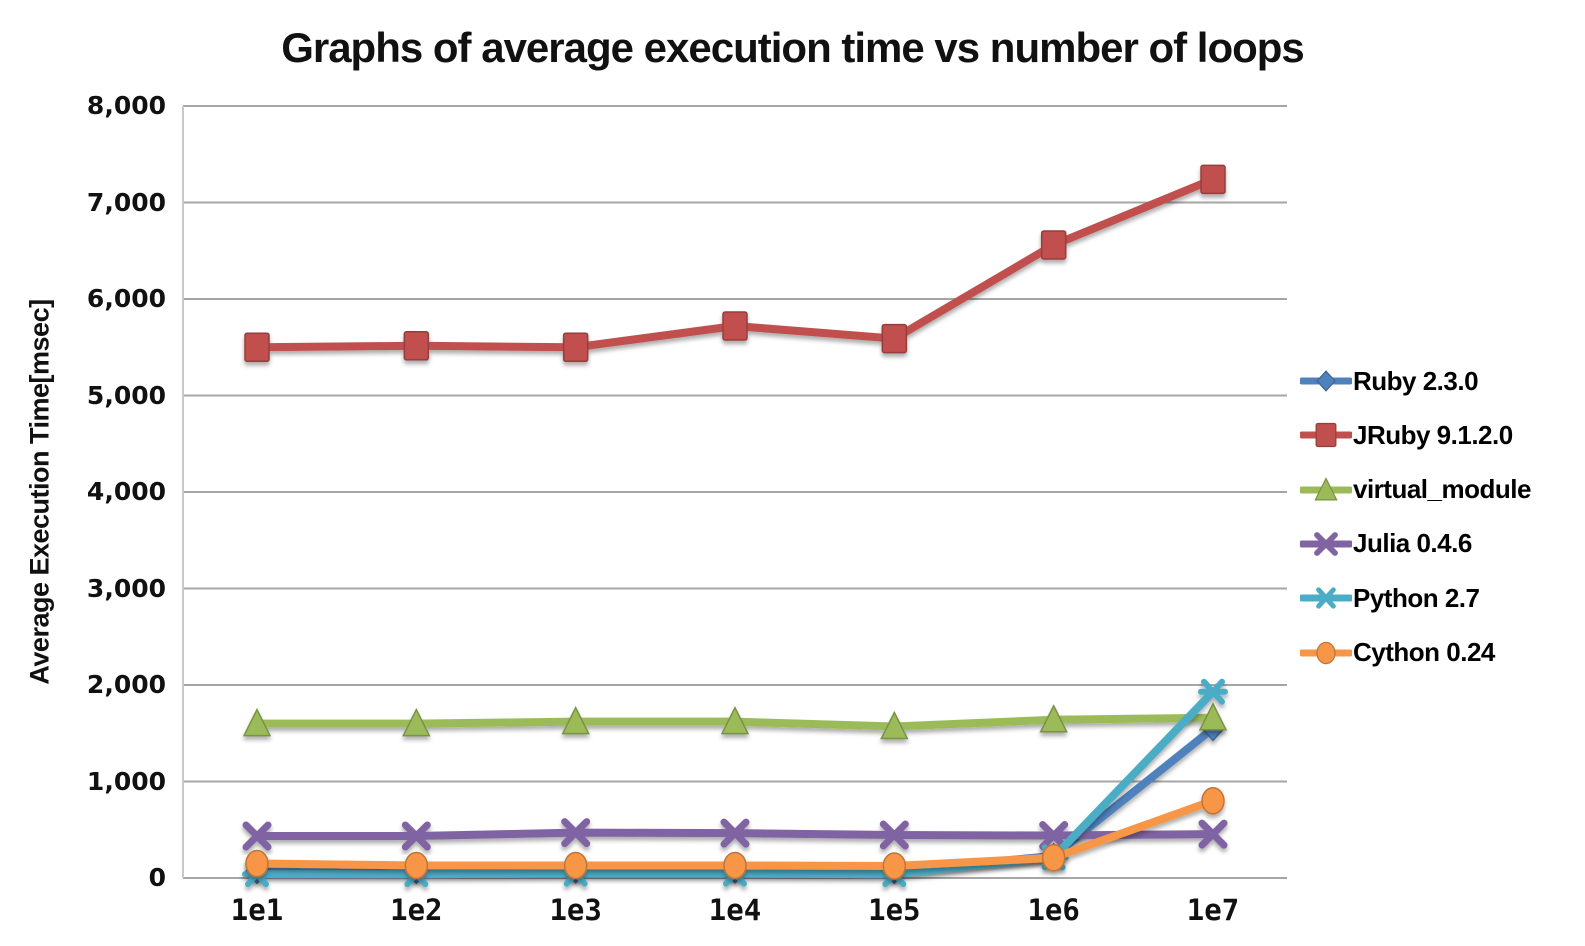  I want to click on x-legend-marker-icon, so click(1326, 544).